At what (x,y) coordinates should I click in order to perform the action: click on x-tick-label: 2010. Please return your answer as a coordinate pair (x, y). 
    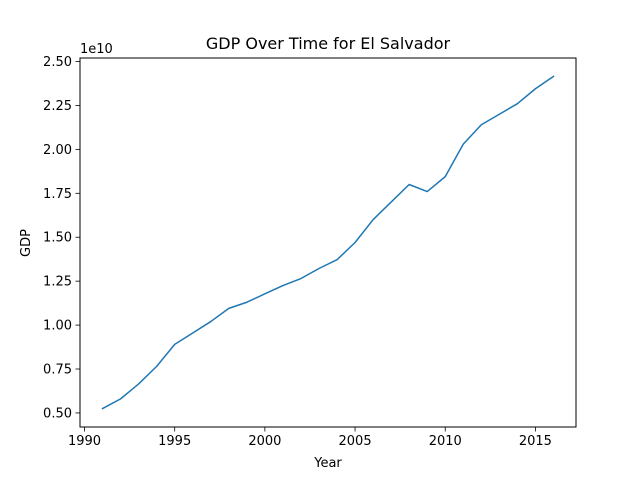
    Looking at the image, I should click on (445, 441).